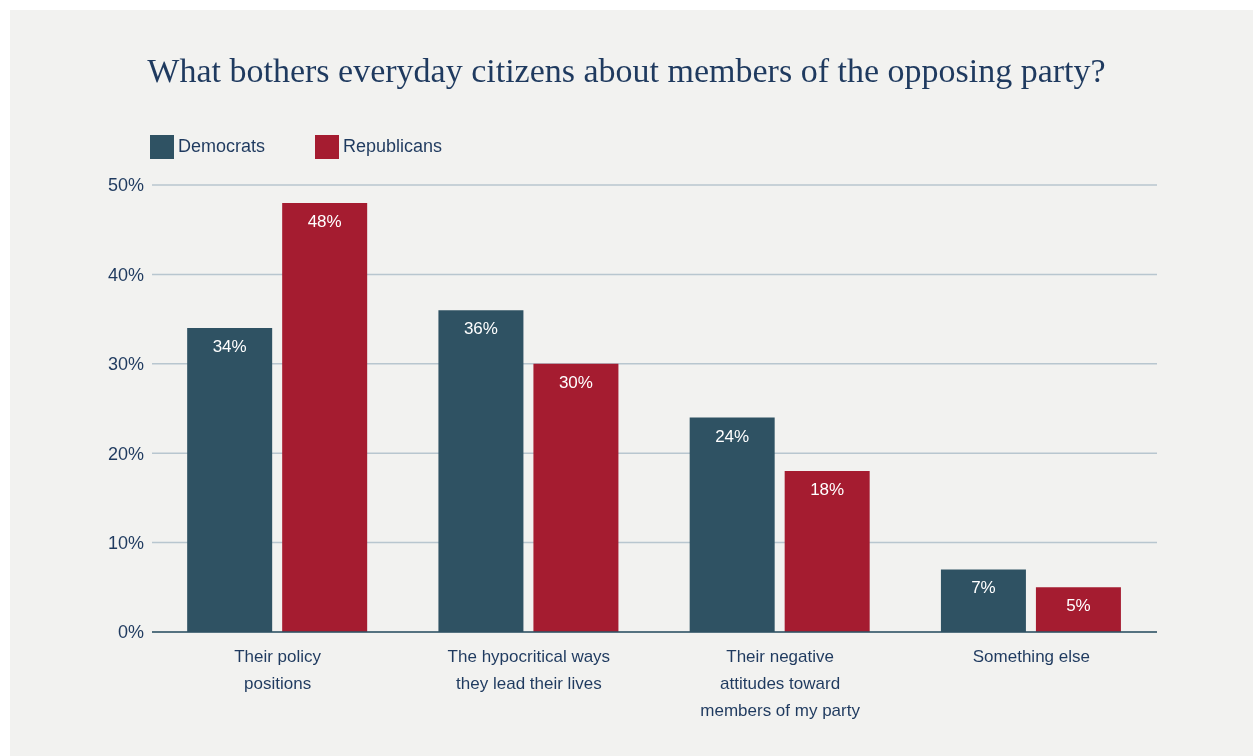  I want to click on data-label: 24%, so click(732, 436).